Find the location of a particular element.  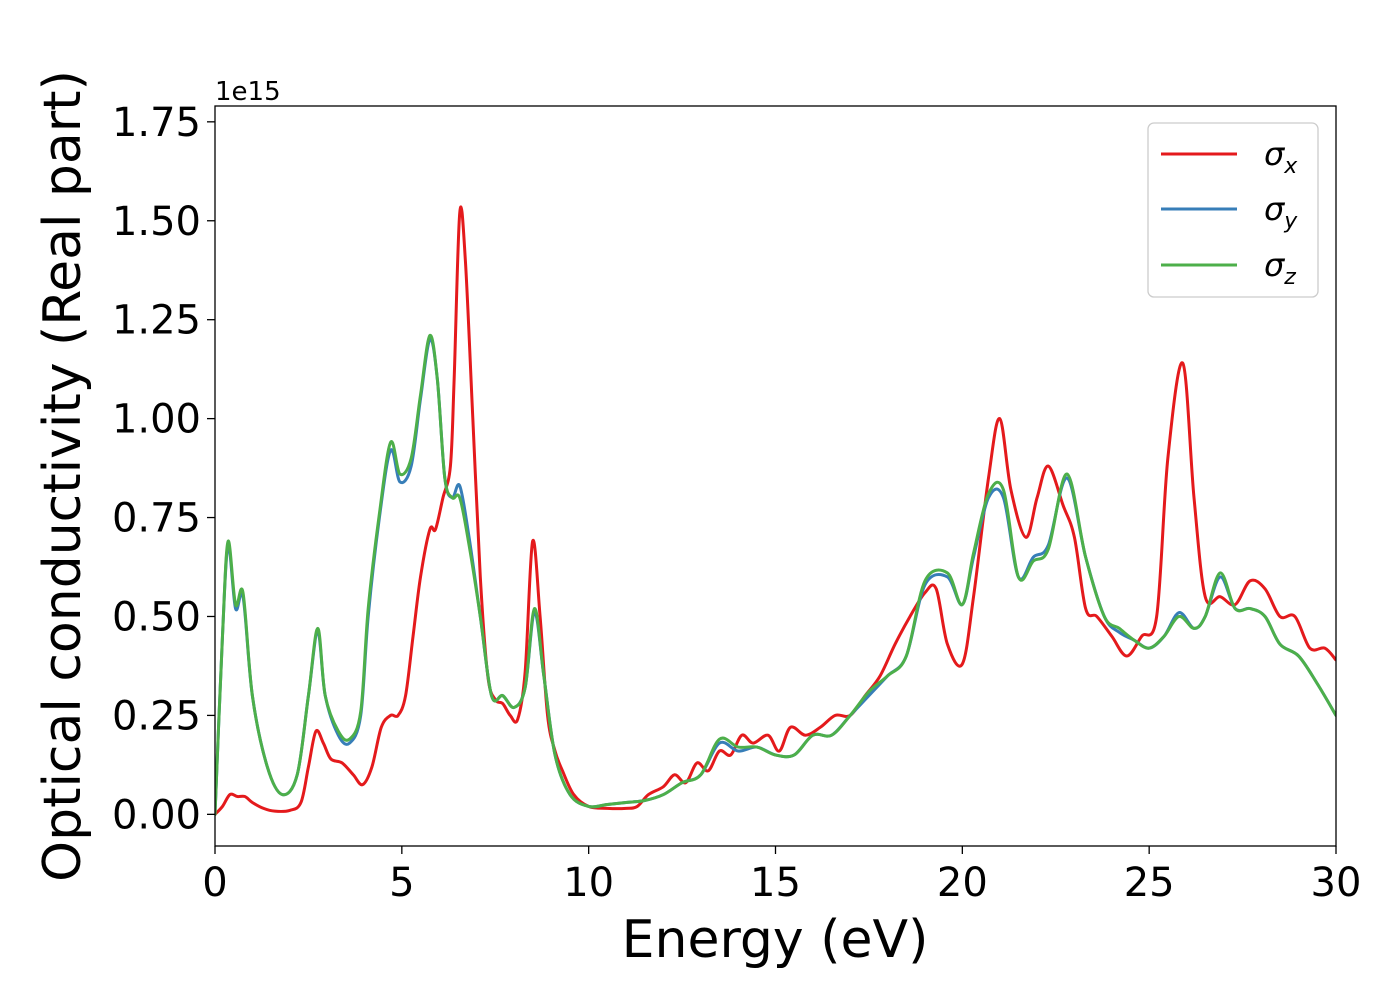

x-tick-label: 15 is located at coordinates (775, 883).